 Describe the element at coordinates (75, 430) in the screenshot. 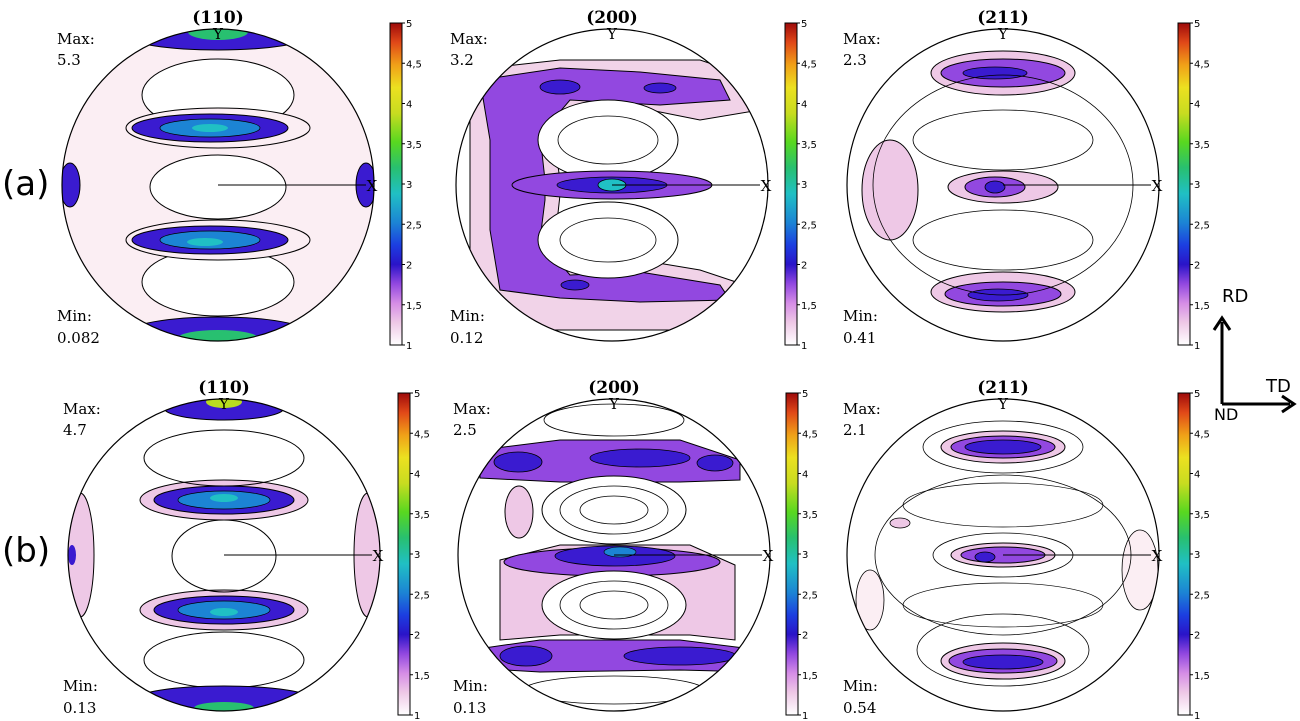

I see `max-value: 4.7` at that location.